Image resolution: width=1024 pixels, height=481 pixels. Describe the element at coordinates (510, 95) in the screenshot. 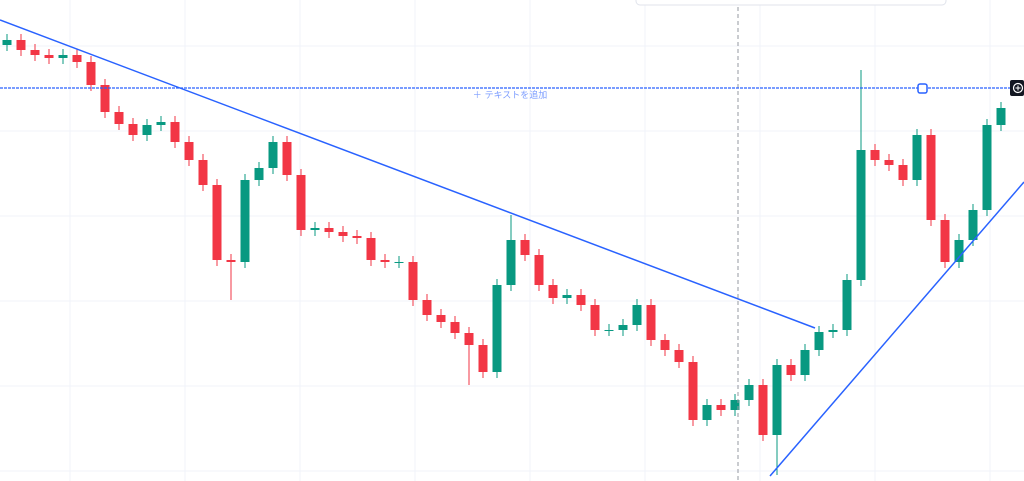

I see `add-text-label: ＋ テキストを追加` at that location.